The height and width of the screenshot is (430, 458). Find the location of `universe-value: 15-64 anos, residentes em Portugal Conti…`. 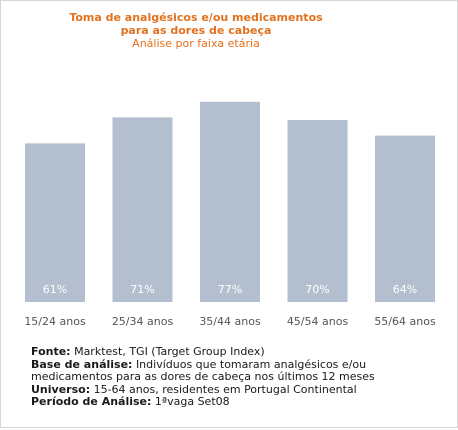

universe-value: 15-64 anos, residentes em Portugal Conti… is located at coordinates (225, 389).